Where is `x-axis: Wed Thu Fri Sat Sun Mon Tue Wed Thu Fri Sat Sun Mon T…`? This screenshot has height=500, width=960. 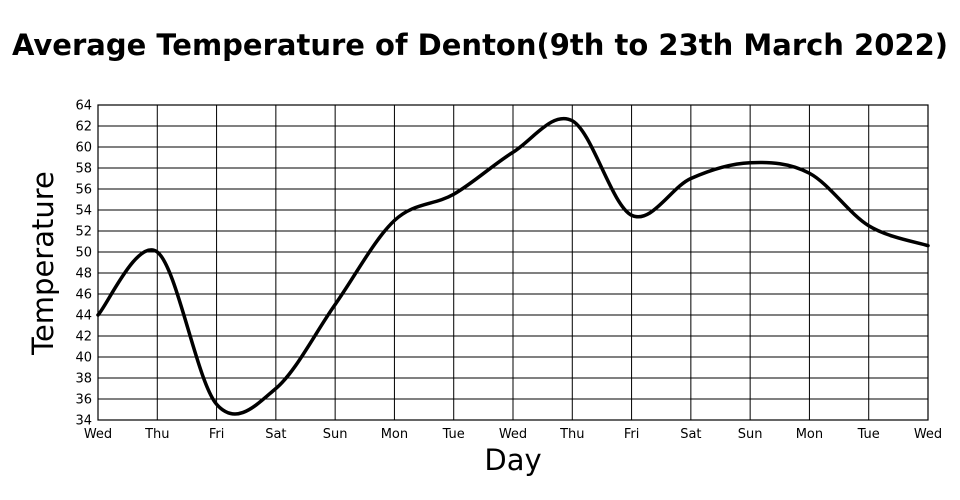
x-axis: Wed Thu Fri Sat Sun Mon Tue Wed Thu Fri Sat Sun Mon T… is located at coordinates (513, 434).